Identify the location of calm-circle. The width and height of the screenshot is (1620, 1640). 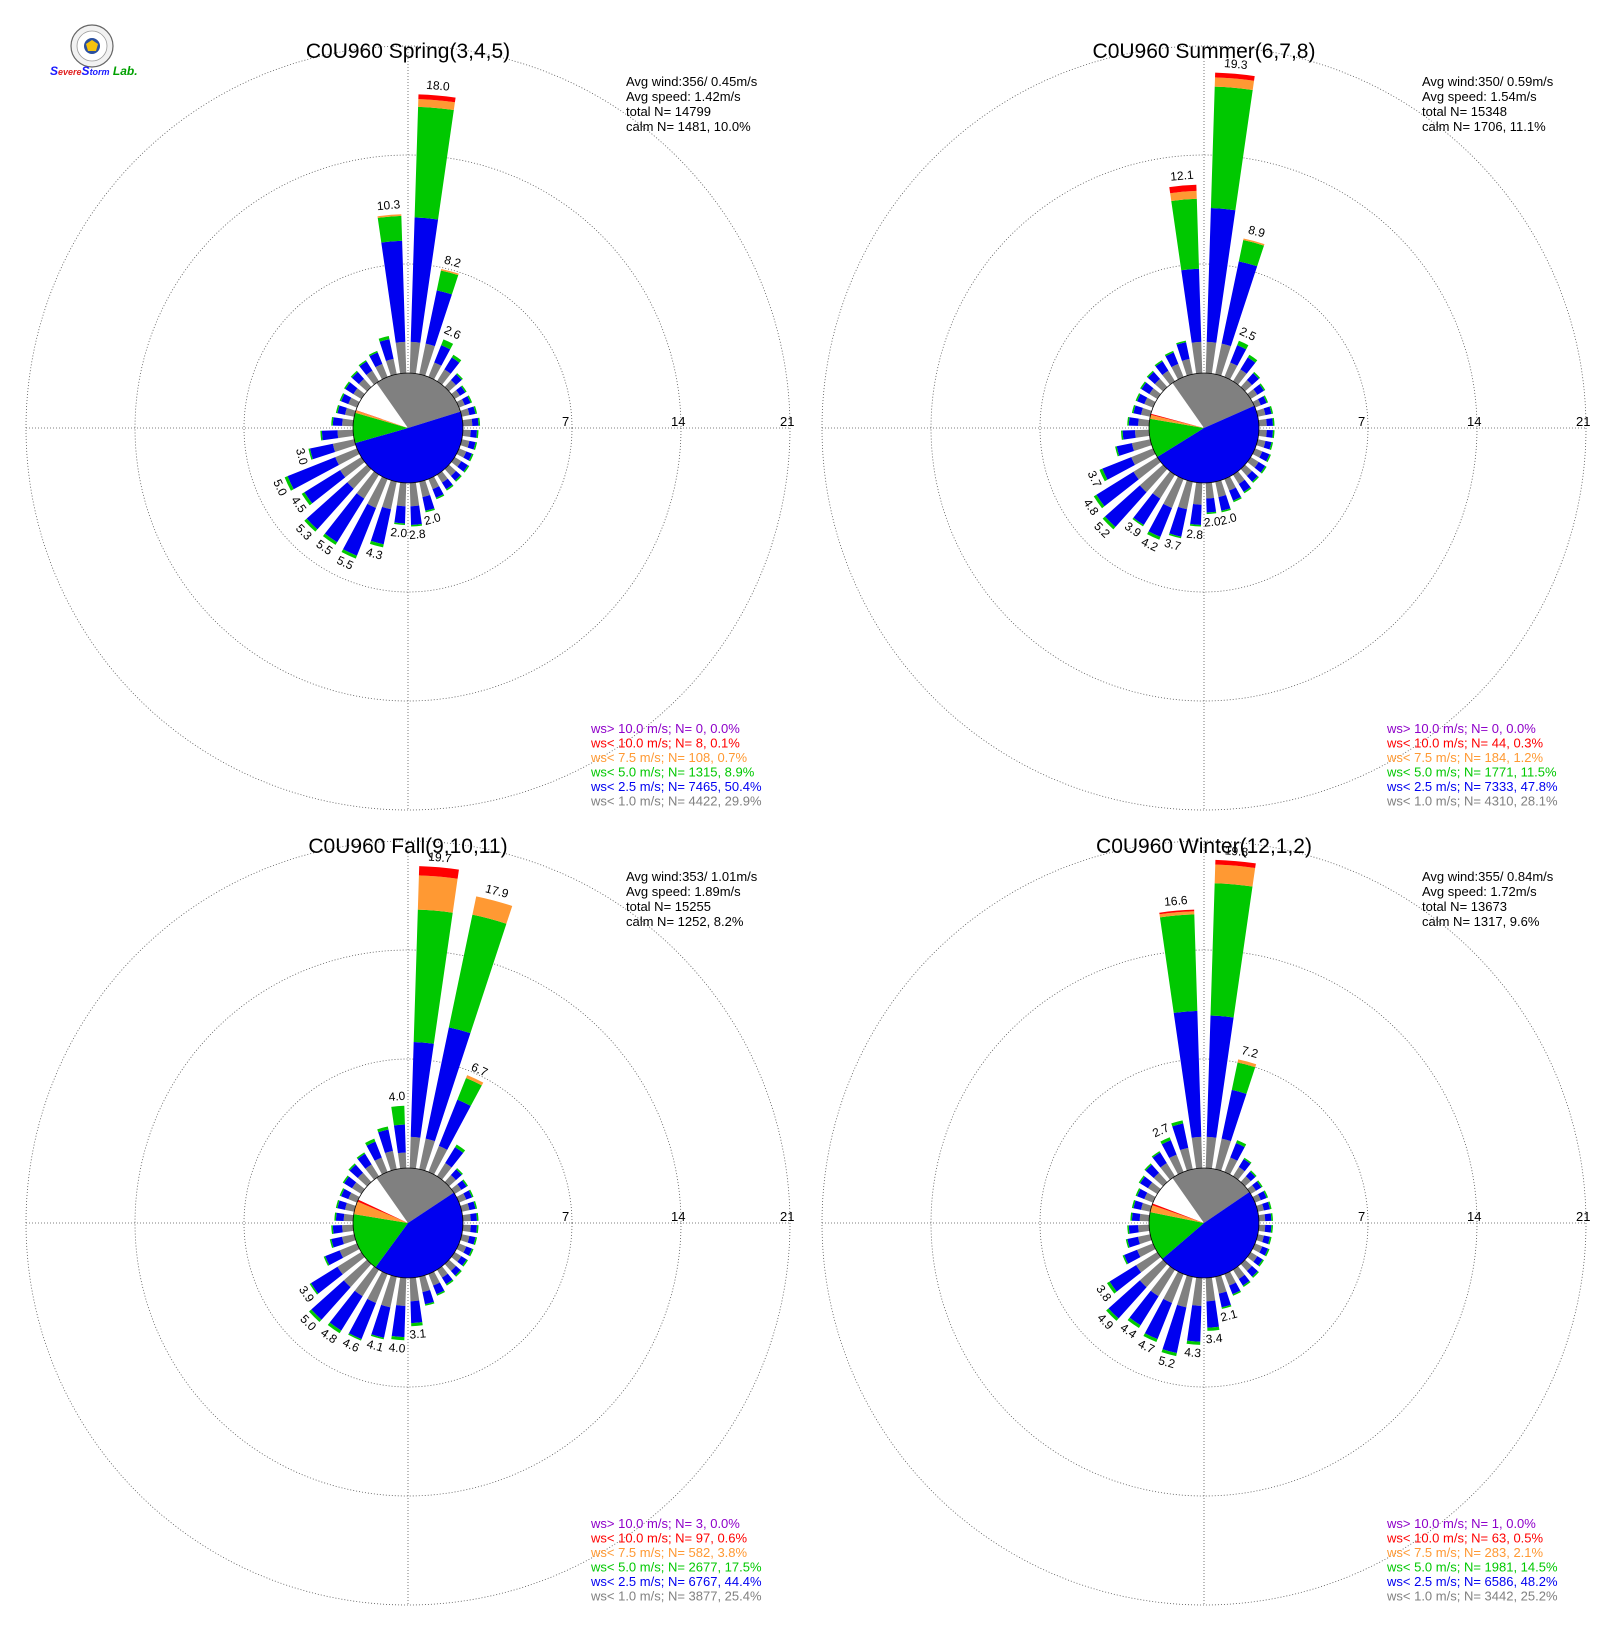
(1204, 428).